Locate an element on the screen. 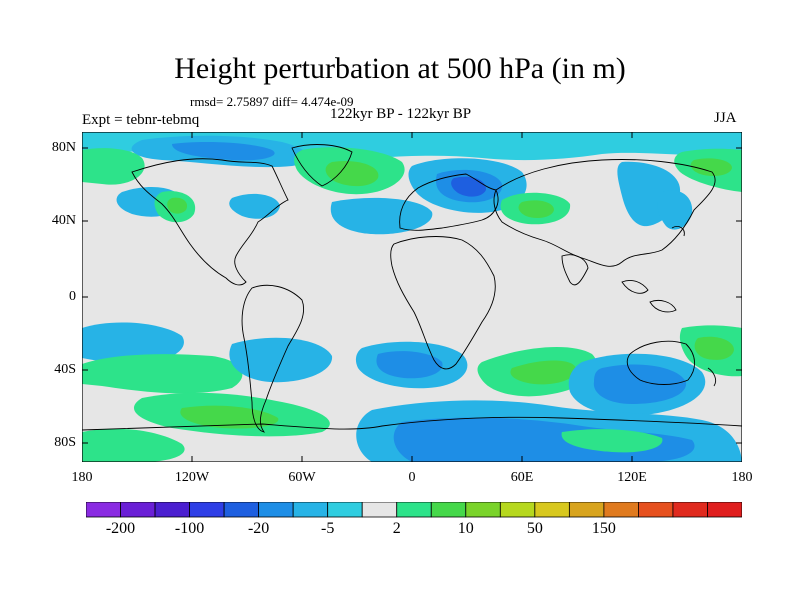 The height and width of the screenshot is (600, 800). season-label: JJA is located at coordinates (725, 118).